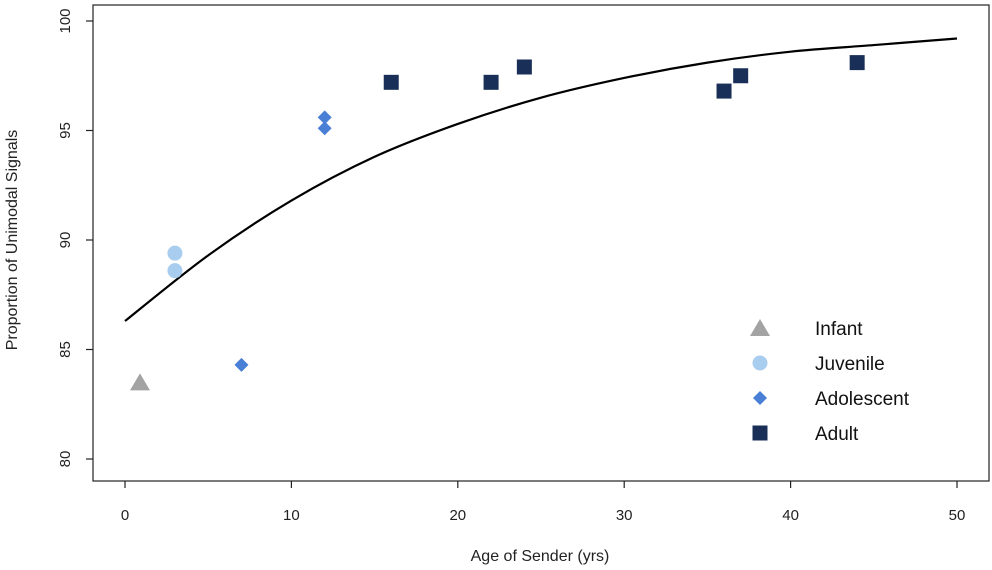 This screenshot has width=992, height=570. Describe the element at coordinates (291, 515) in the screenshot. I see `x-tick-label: 10` at that location.